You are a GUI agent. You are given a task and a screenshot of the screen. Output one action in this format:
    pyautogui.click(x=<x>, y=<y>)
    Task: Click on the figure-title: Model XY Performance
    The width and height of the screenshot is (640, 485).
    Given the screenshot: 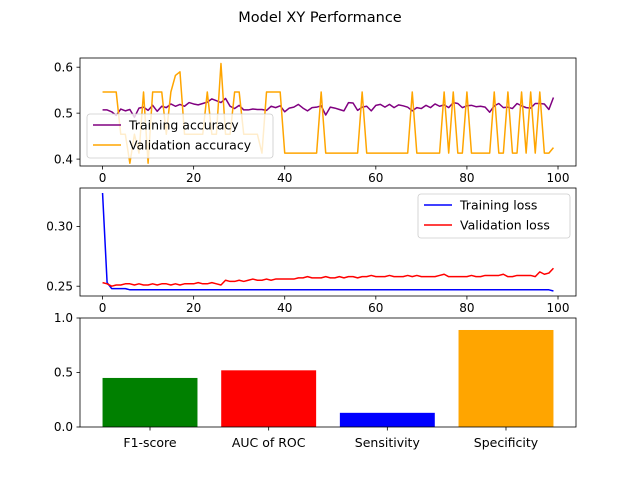 What is the action you would take?
    pyautogui.click(x=320, y=18)
    